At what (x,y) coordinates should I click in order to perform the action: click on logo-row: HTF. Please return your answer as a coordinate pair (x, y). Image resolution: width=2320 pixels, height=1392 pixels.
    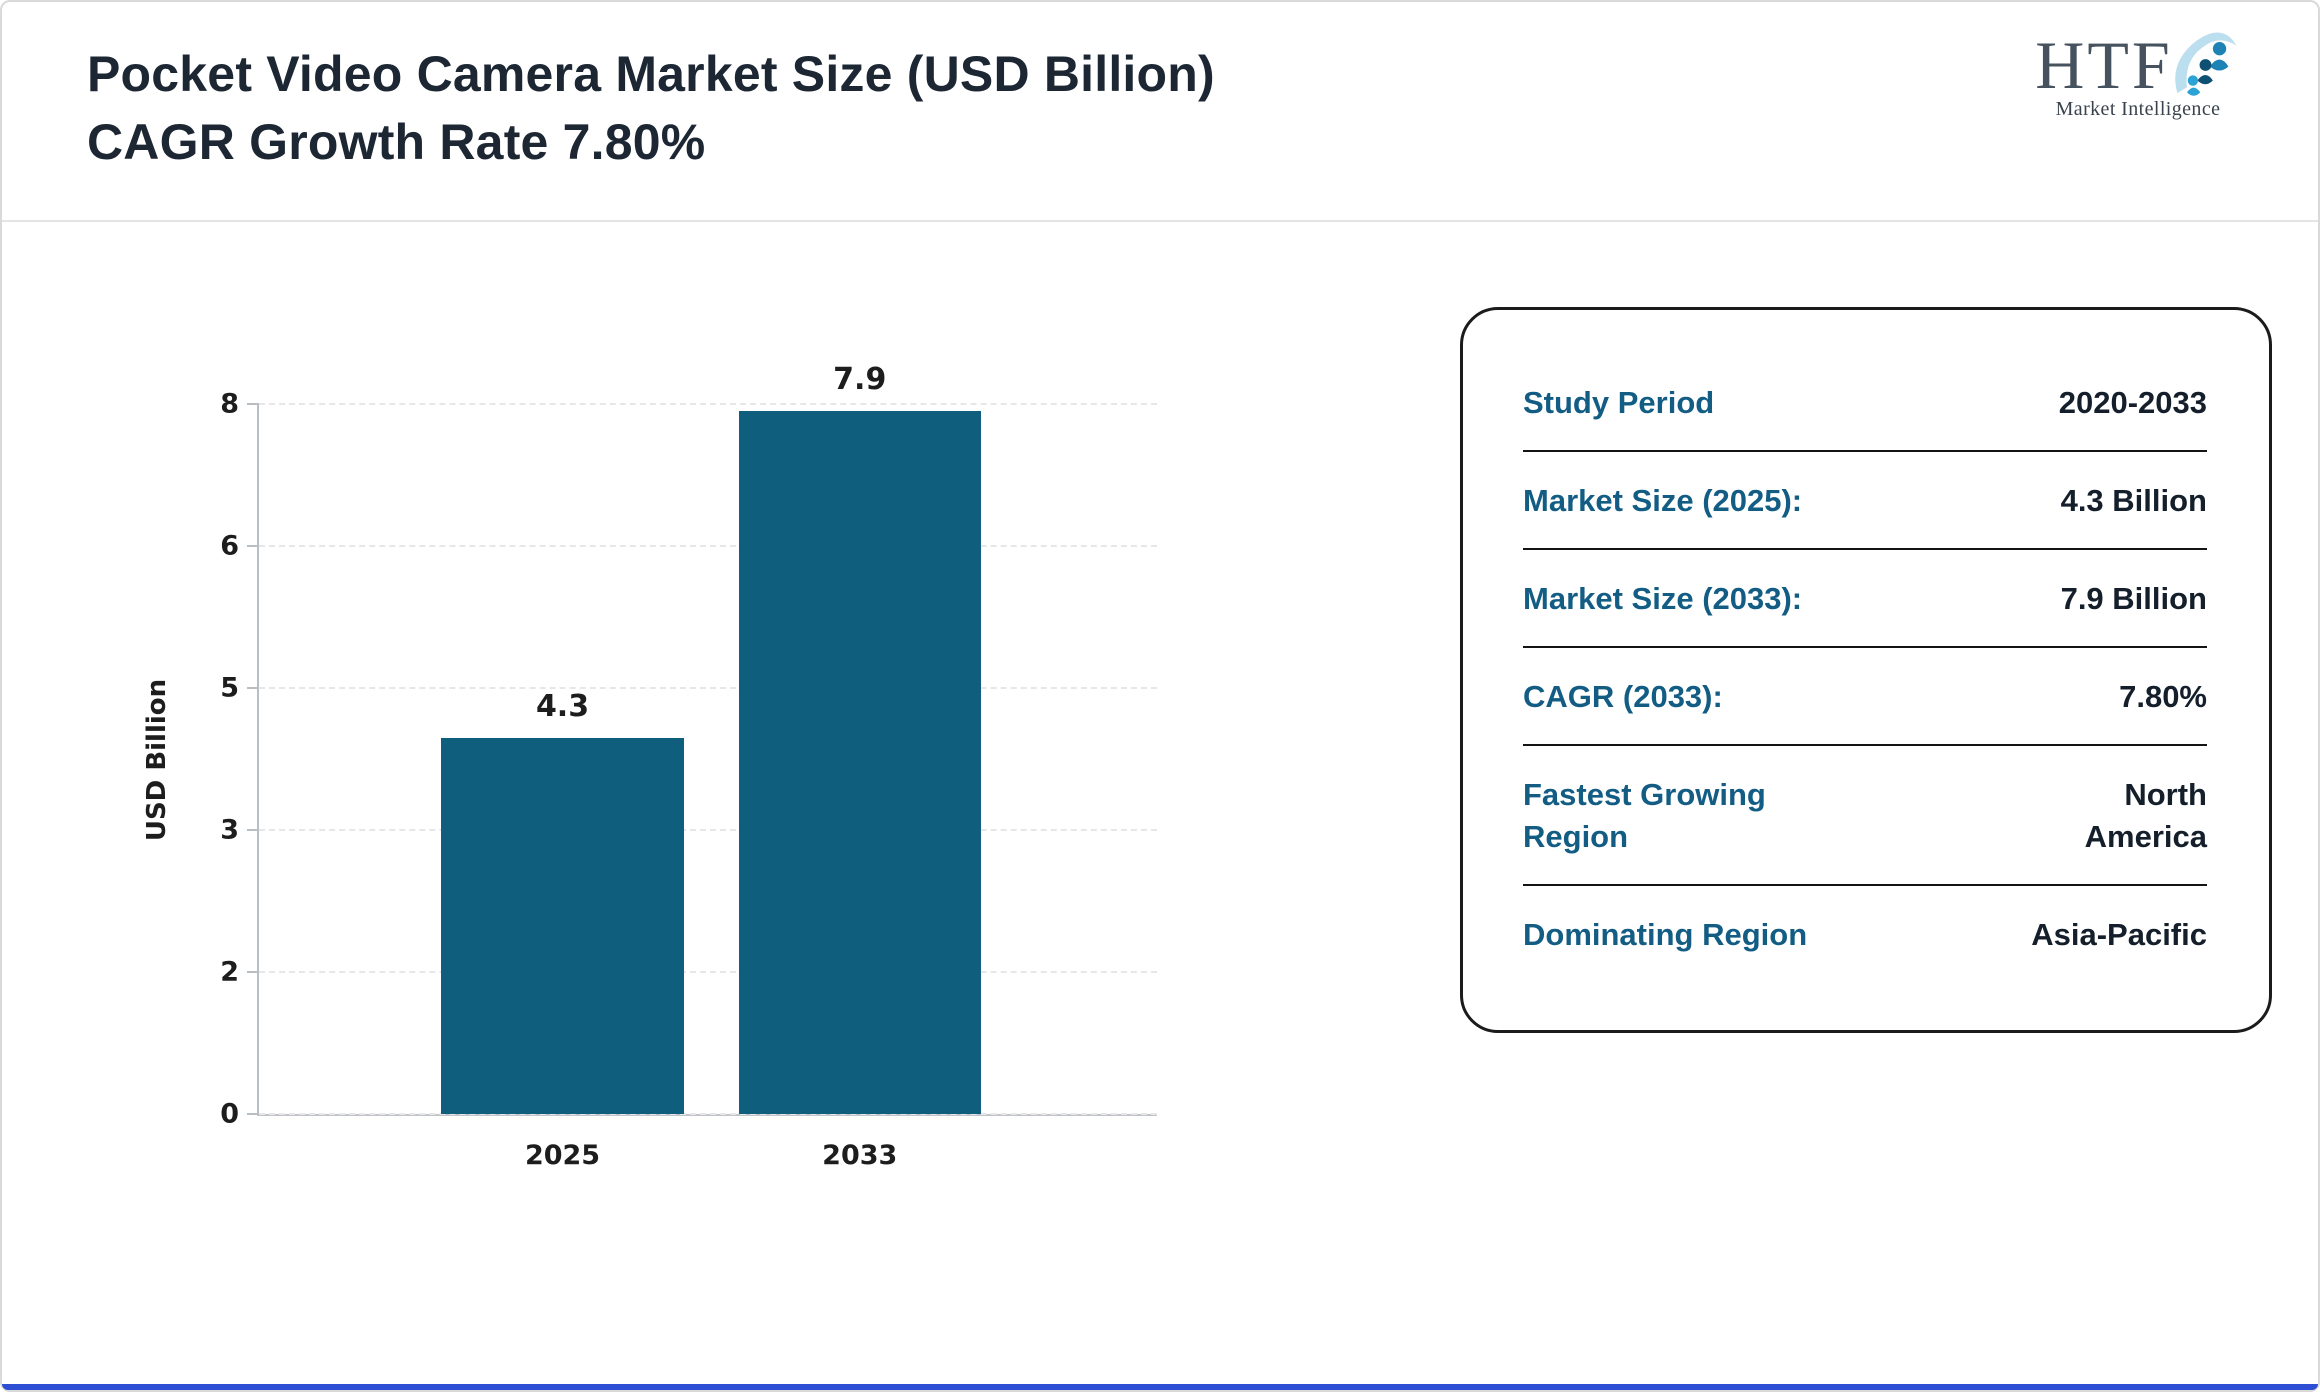
    Looking at the image, I should click on (2138, 66).